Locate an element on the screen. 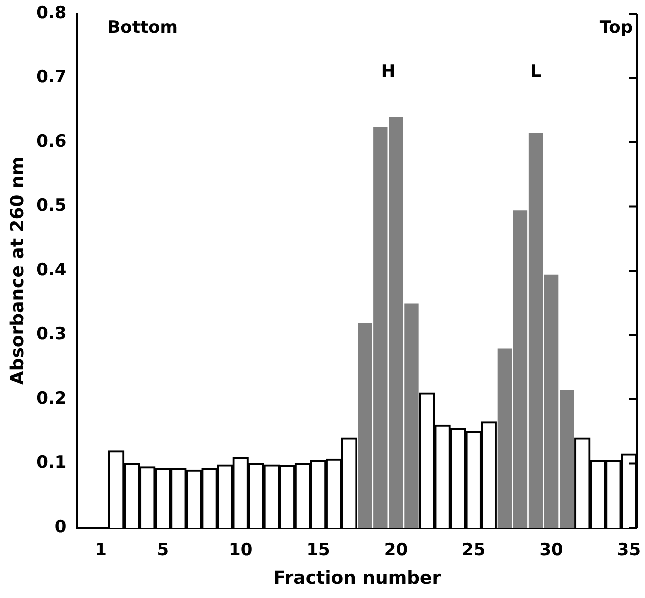 The height and width of the screenshot is (598, 645). x-tick-label: 15 is located at coordinates (318, 550).